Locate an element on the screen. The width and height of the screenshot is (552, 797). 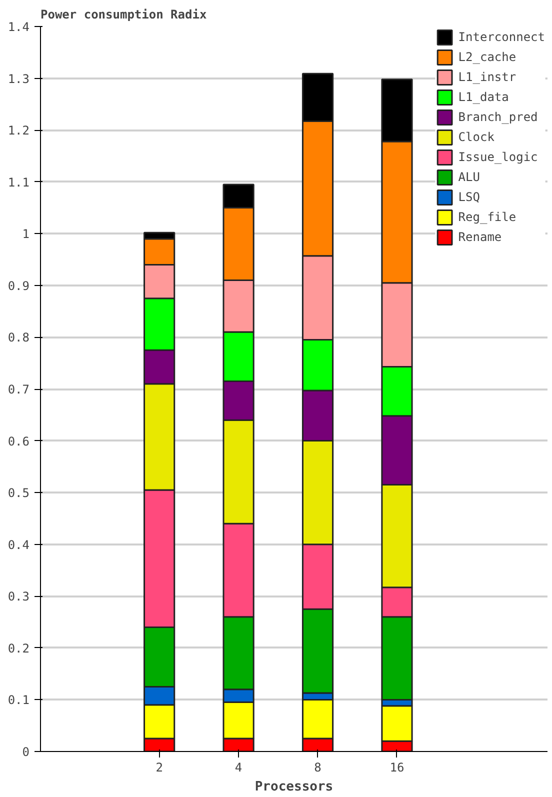
y-tick-label: 0.7 is located at coordinates (19, 389).